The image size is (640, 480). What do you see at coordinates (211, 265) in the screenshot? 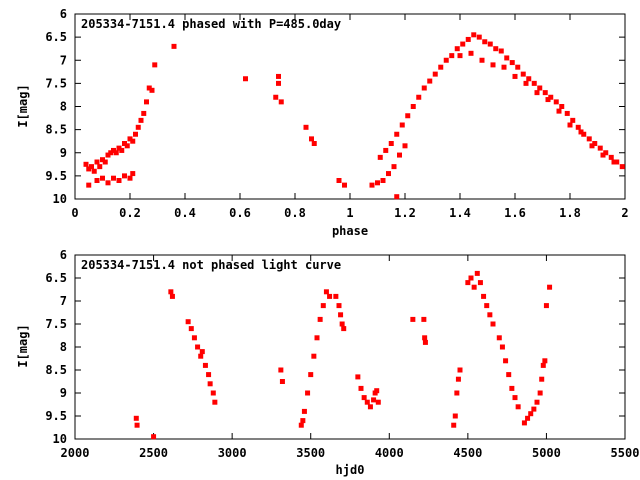
I see `panel-title: 205334-7151.4 not phased light curve` at bounding box center [211, 265].